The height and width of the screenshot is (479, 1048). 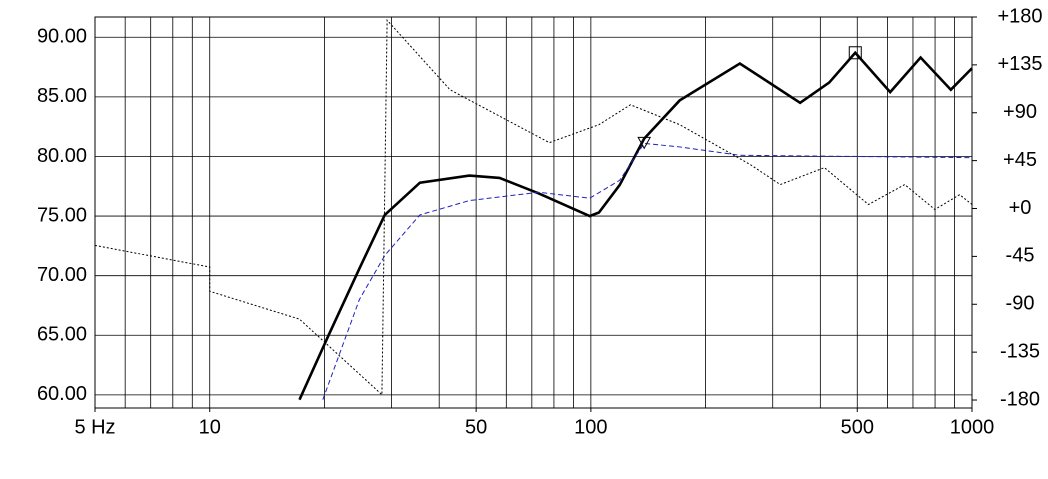 What do you see at coordinates (62, 37) in the screenshot?
I see `y-tick-label: 90.00` at bounding box center [62, 37].